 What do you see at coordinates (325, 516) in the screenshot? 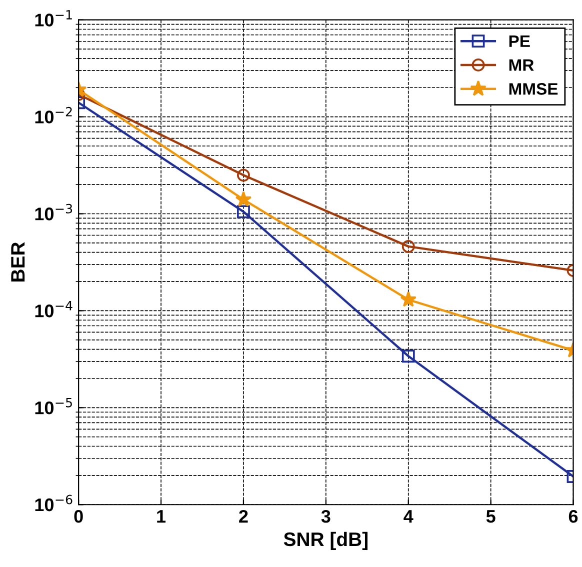
I see `x-tick-label: 3` at bounding box center [325, 516].